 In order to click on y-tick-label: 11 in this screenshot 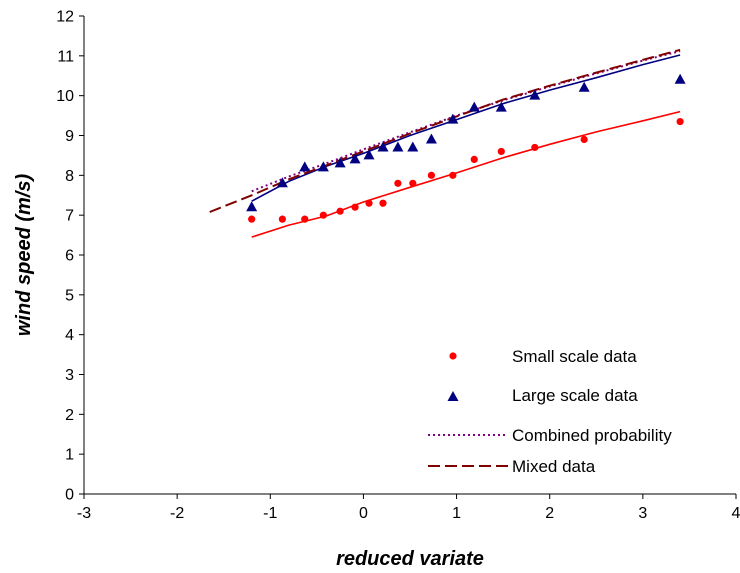, I will do `click(65, 56)`.